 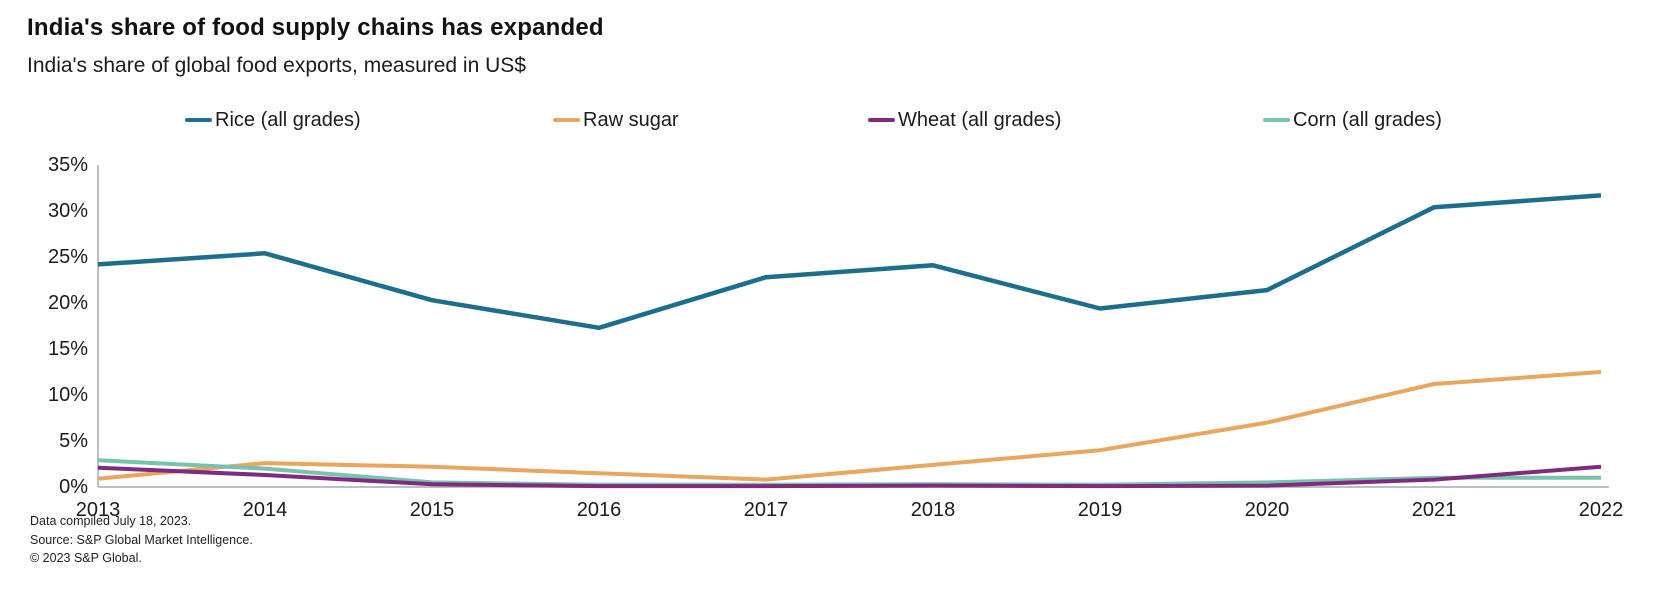 What do you see at coordinates (198, 120) in the screenshot?
I see `rice-line-swatch-icon` at bounding box center [198, 120].